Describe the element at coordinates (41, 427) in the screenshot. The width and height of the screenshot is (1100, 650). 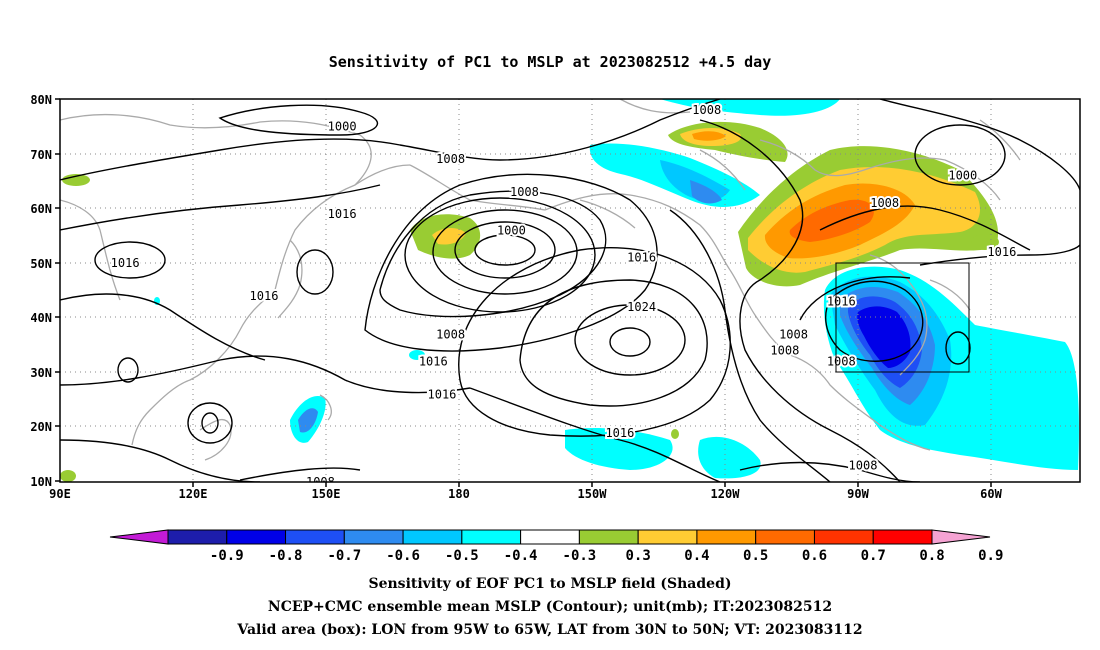
I see `lat-tick: 20N` at that location.